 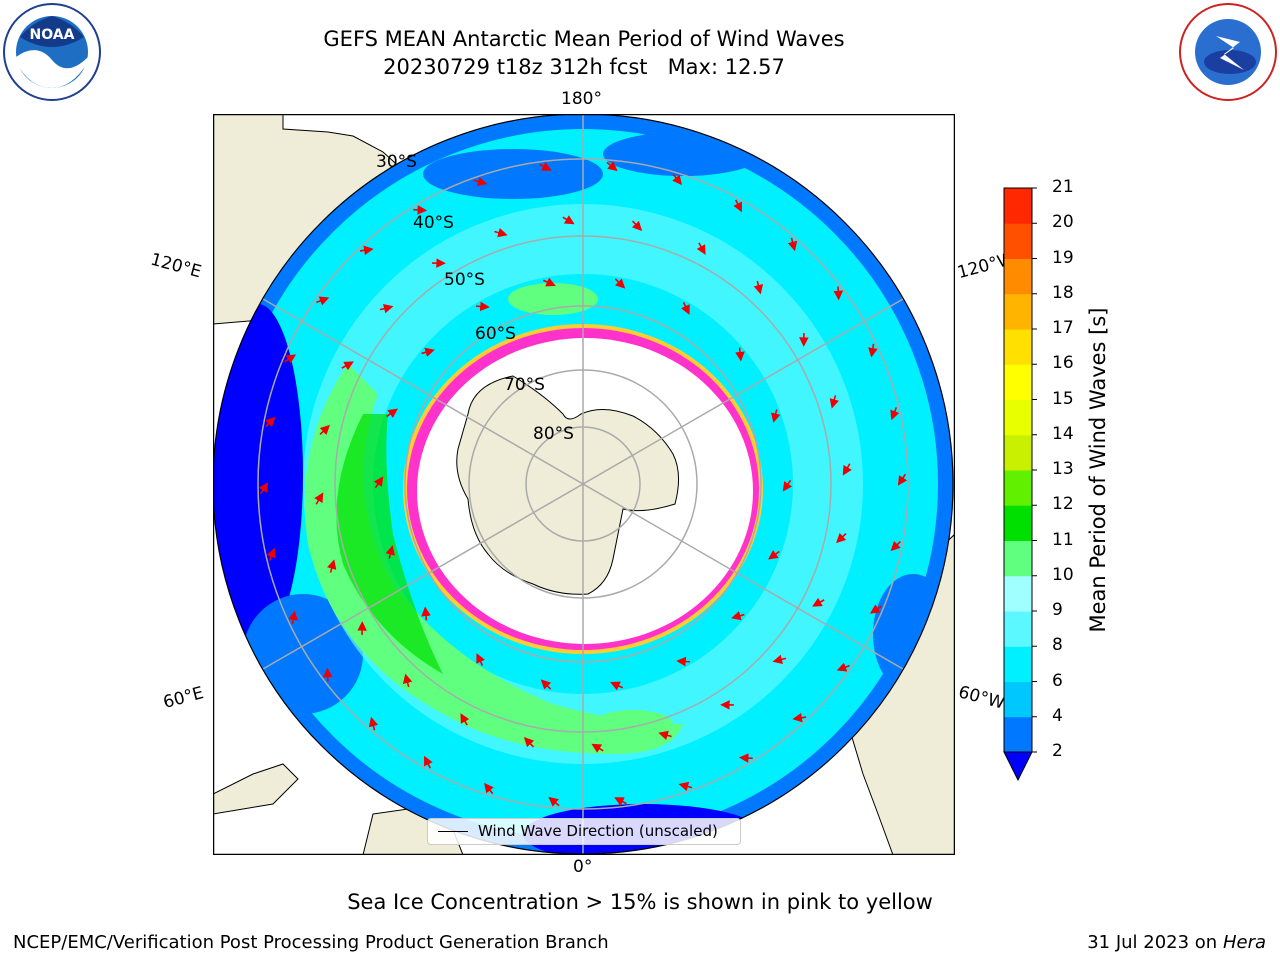 What do you see at coordinates (1063, 504) in the screenshot?
I see `colorbar-tick-label: 12` at bounding box center [1063, 504].